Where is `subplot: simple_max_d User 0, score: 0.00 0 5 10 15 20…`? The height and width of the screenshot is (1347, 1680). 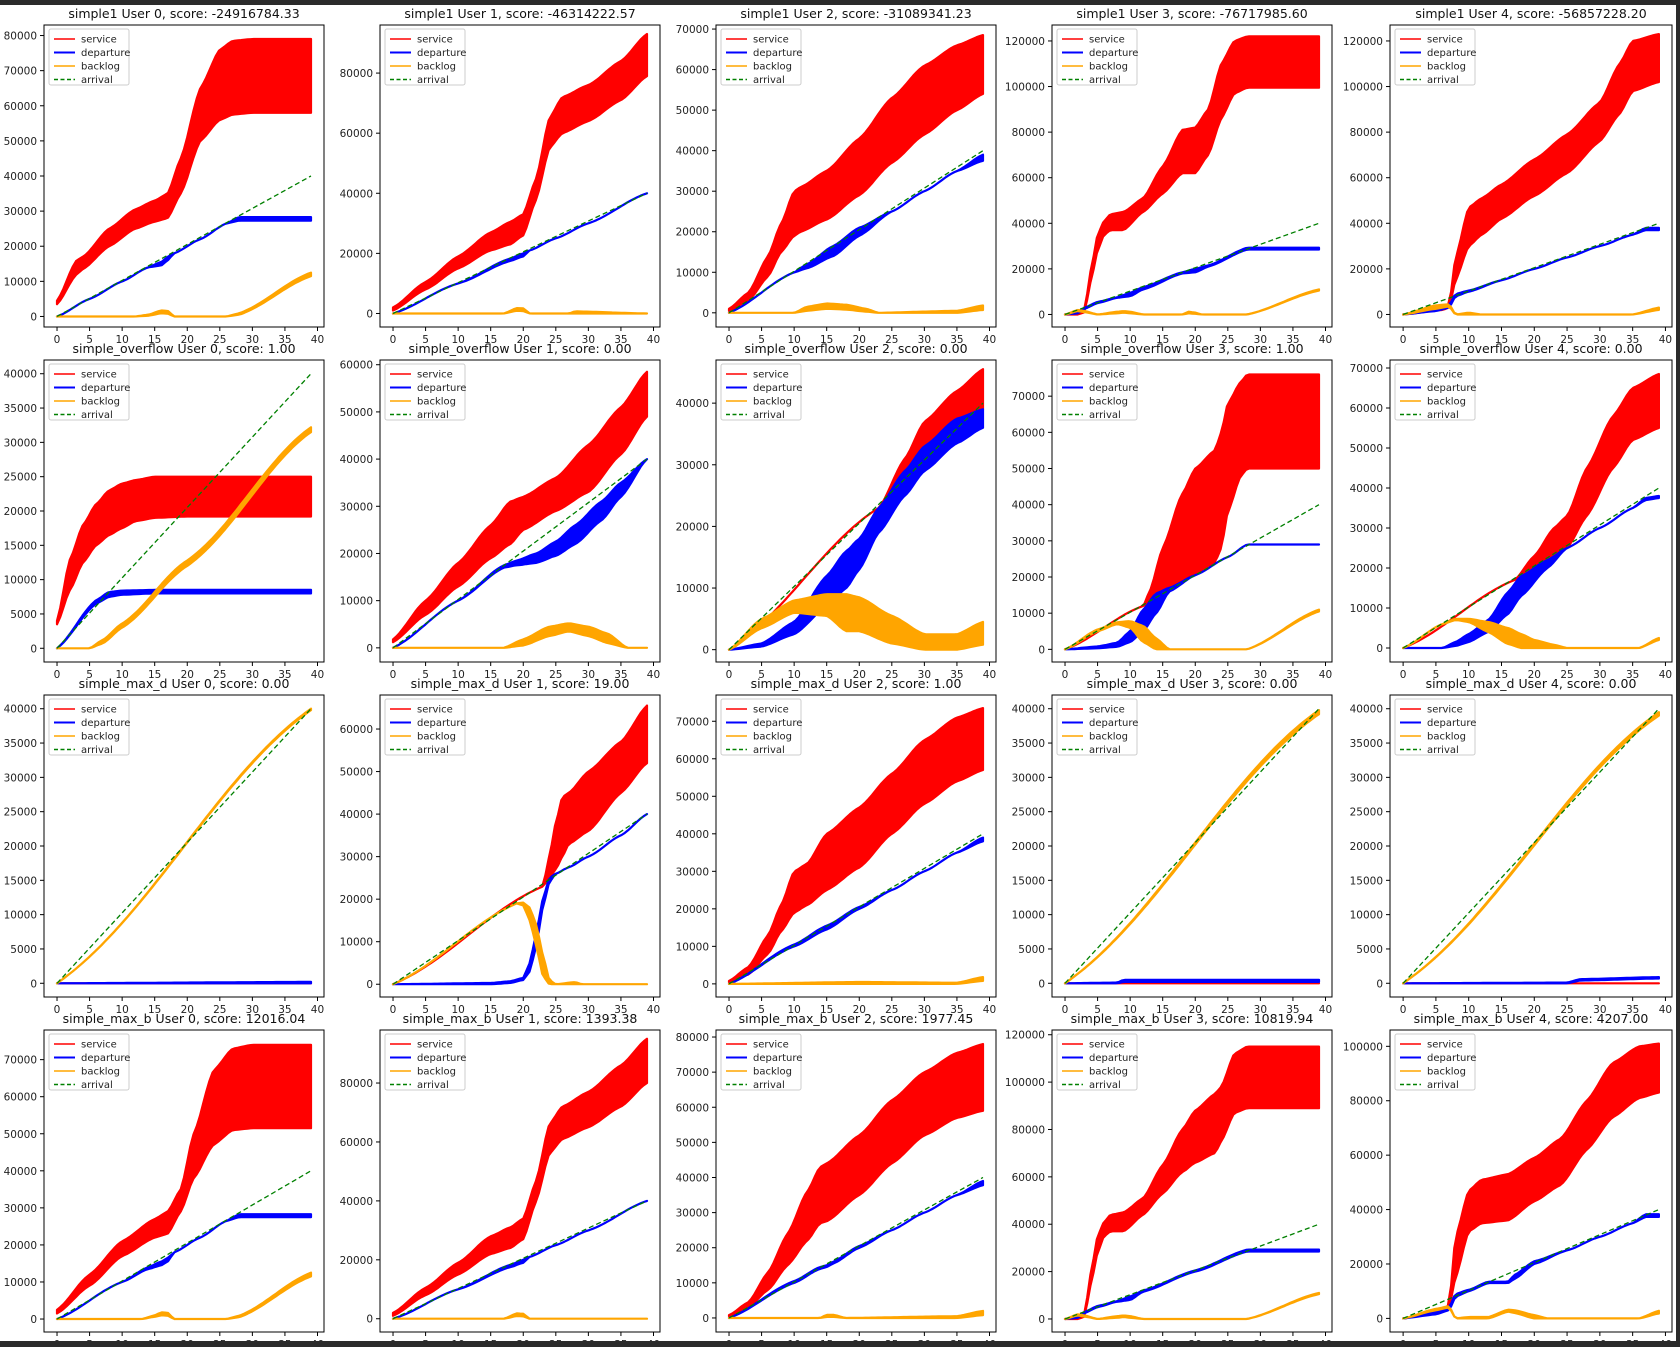 subplot: simple_max_d User 0, score: 0.00 0 5 10 15 20… is located at coordinates (164, 845).